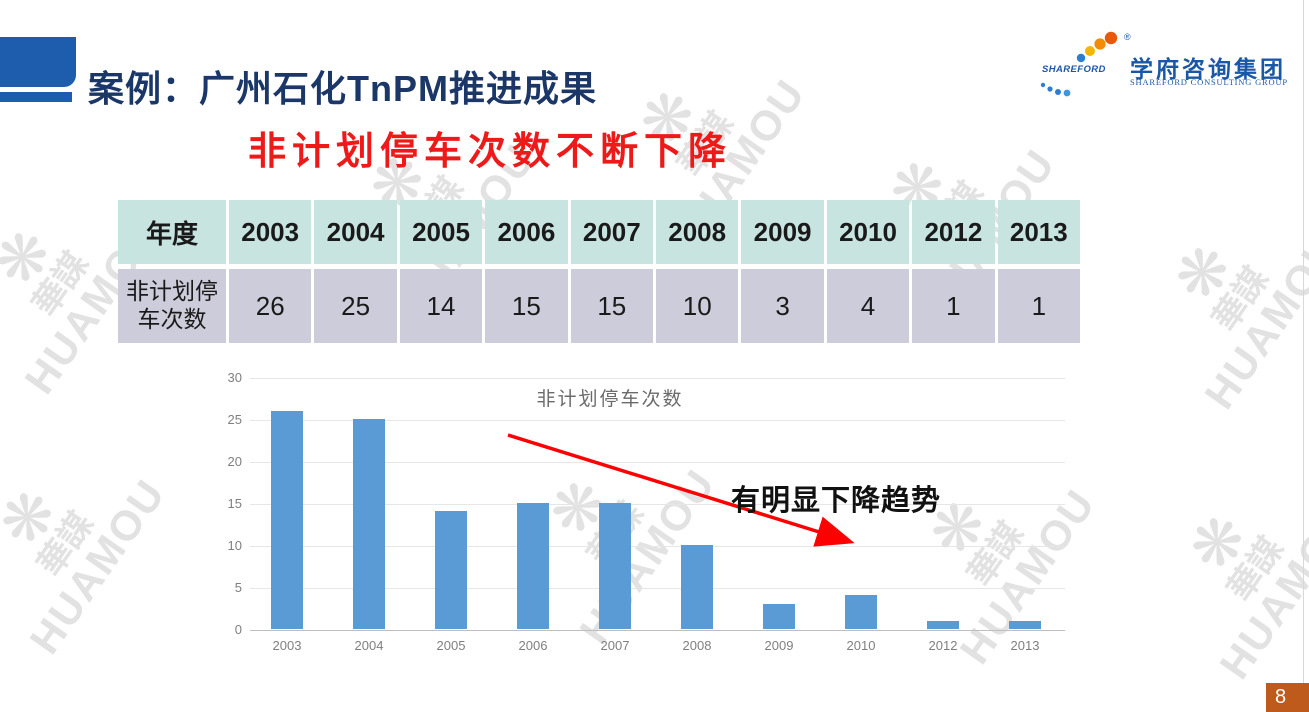 Image resolution: width=1309 pixels, height=712 pixels. What do you see at coordinates (610, 399) in the screenshot?
I see `chart-title: 非计划停车次数` at bounding box center [610, 399].